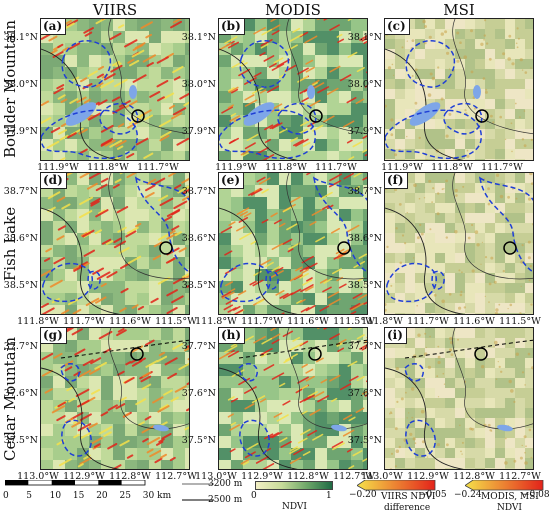 The height and width of the screenshot is (515, 550). I want to click on column-title-modis: MODIS, so click(293, 10).